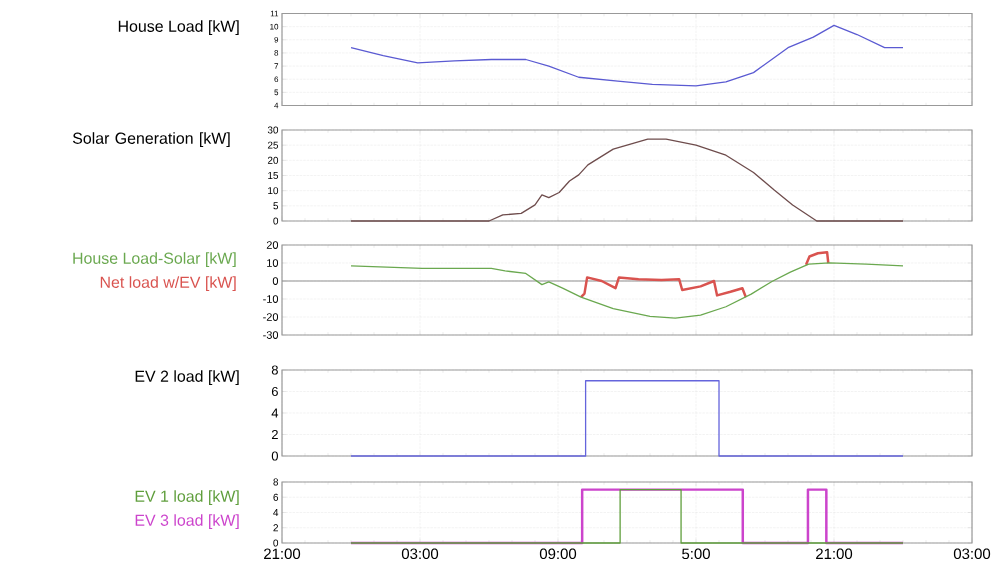 The width and height of the screenshot is (1008, 579). I want to click on y-tick-label: -30, so click(271, 335).